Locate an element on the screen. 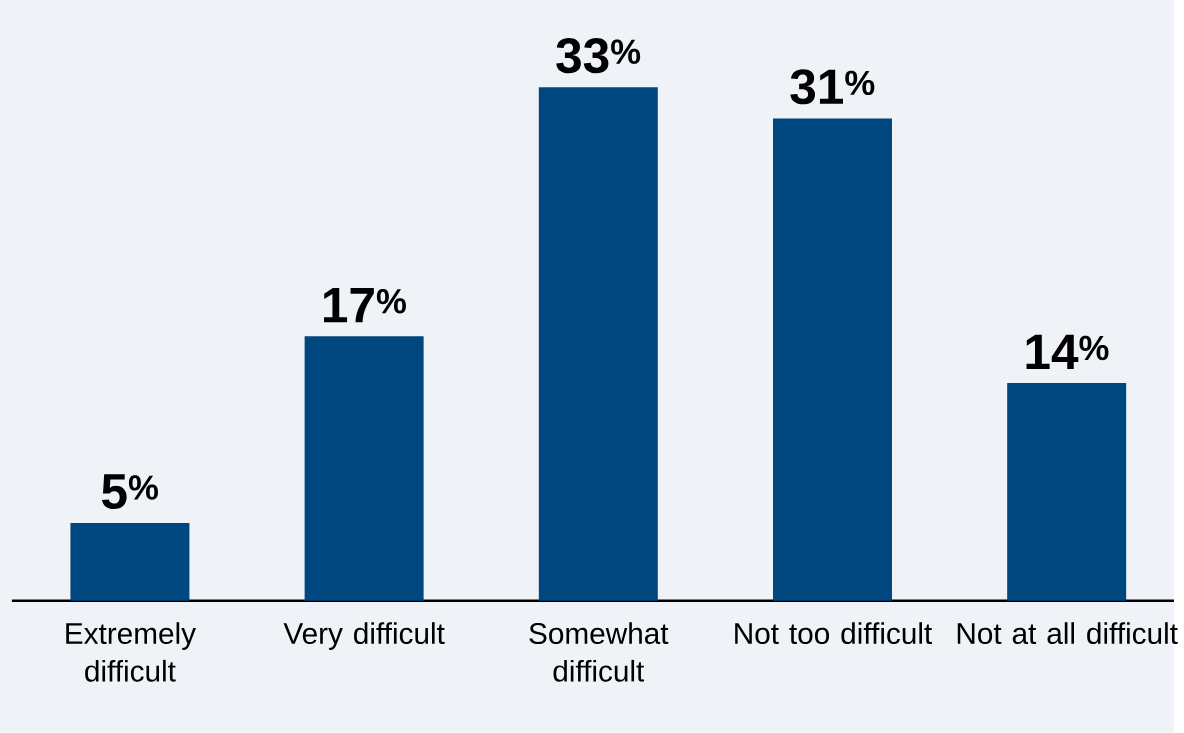 Image resolution: width=1184 pixels, height=733 pixels. x-tick-label: Extremely difficult is located at coordinates (131, 652).